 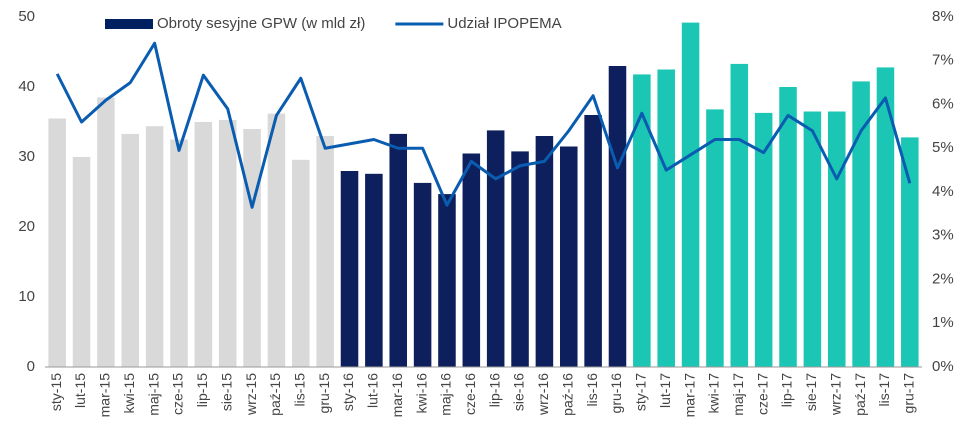 What do you see at coordinates (26, 226) in the screenshot?
I see `y-tick-label: 20` at bounding box center [26, 226].